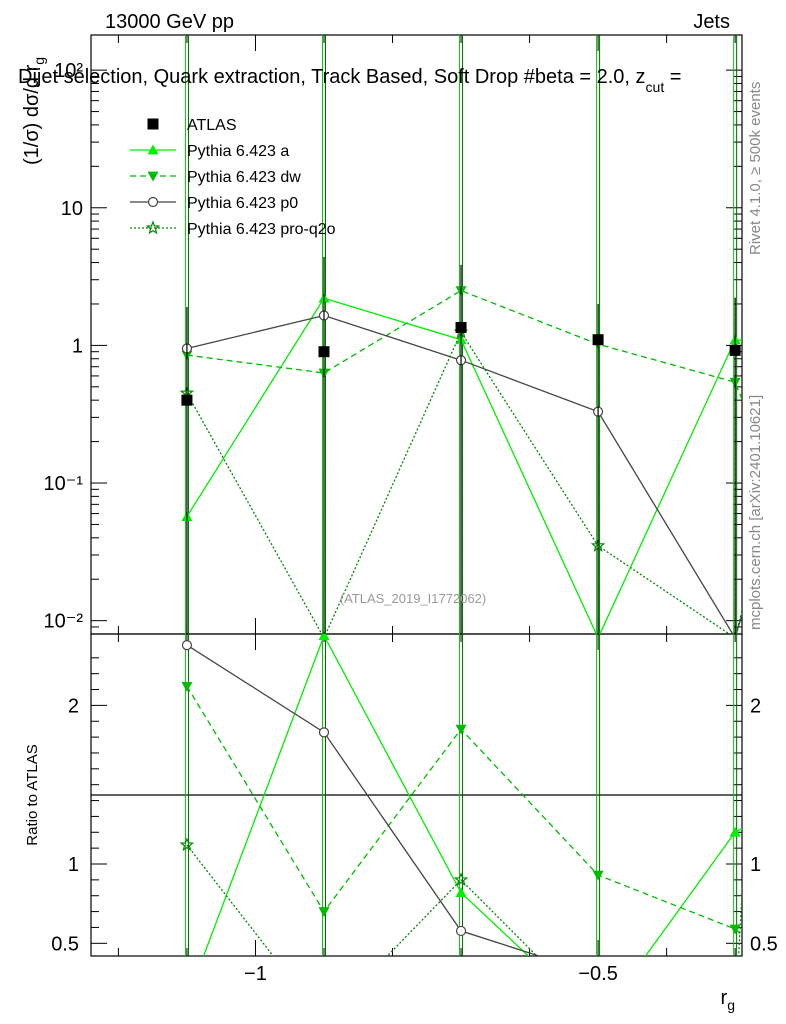  What do you see at coordinates (64, 484) in the screenshot?
I see `main-y-tick-label: 10⁻¹` at bounding box center [64, 484].